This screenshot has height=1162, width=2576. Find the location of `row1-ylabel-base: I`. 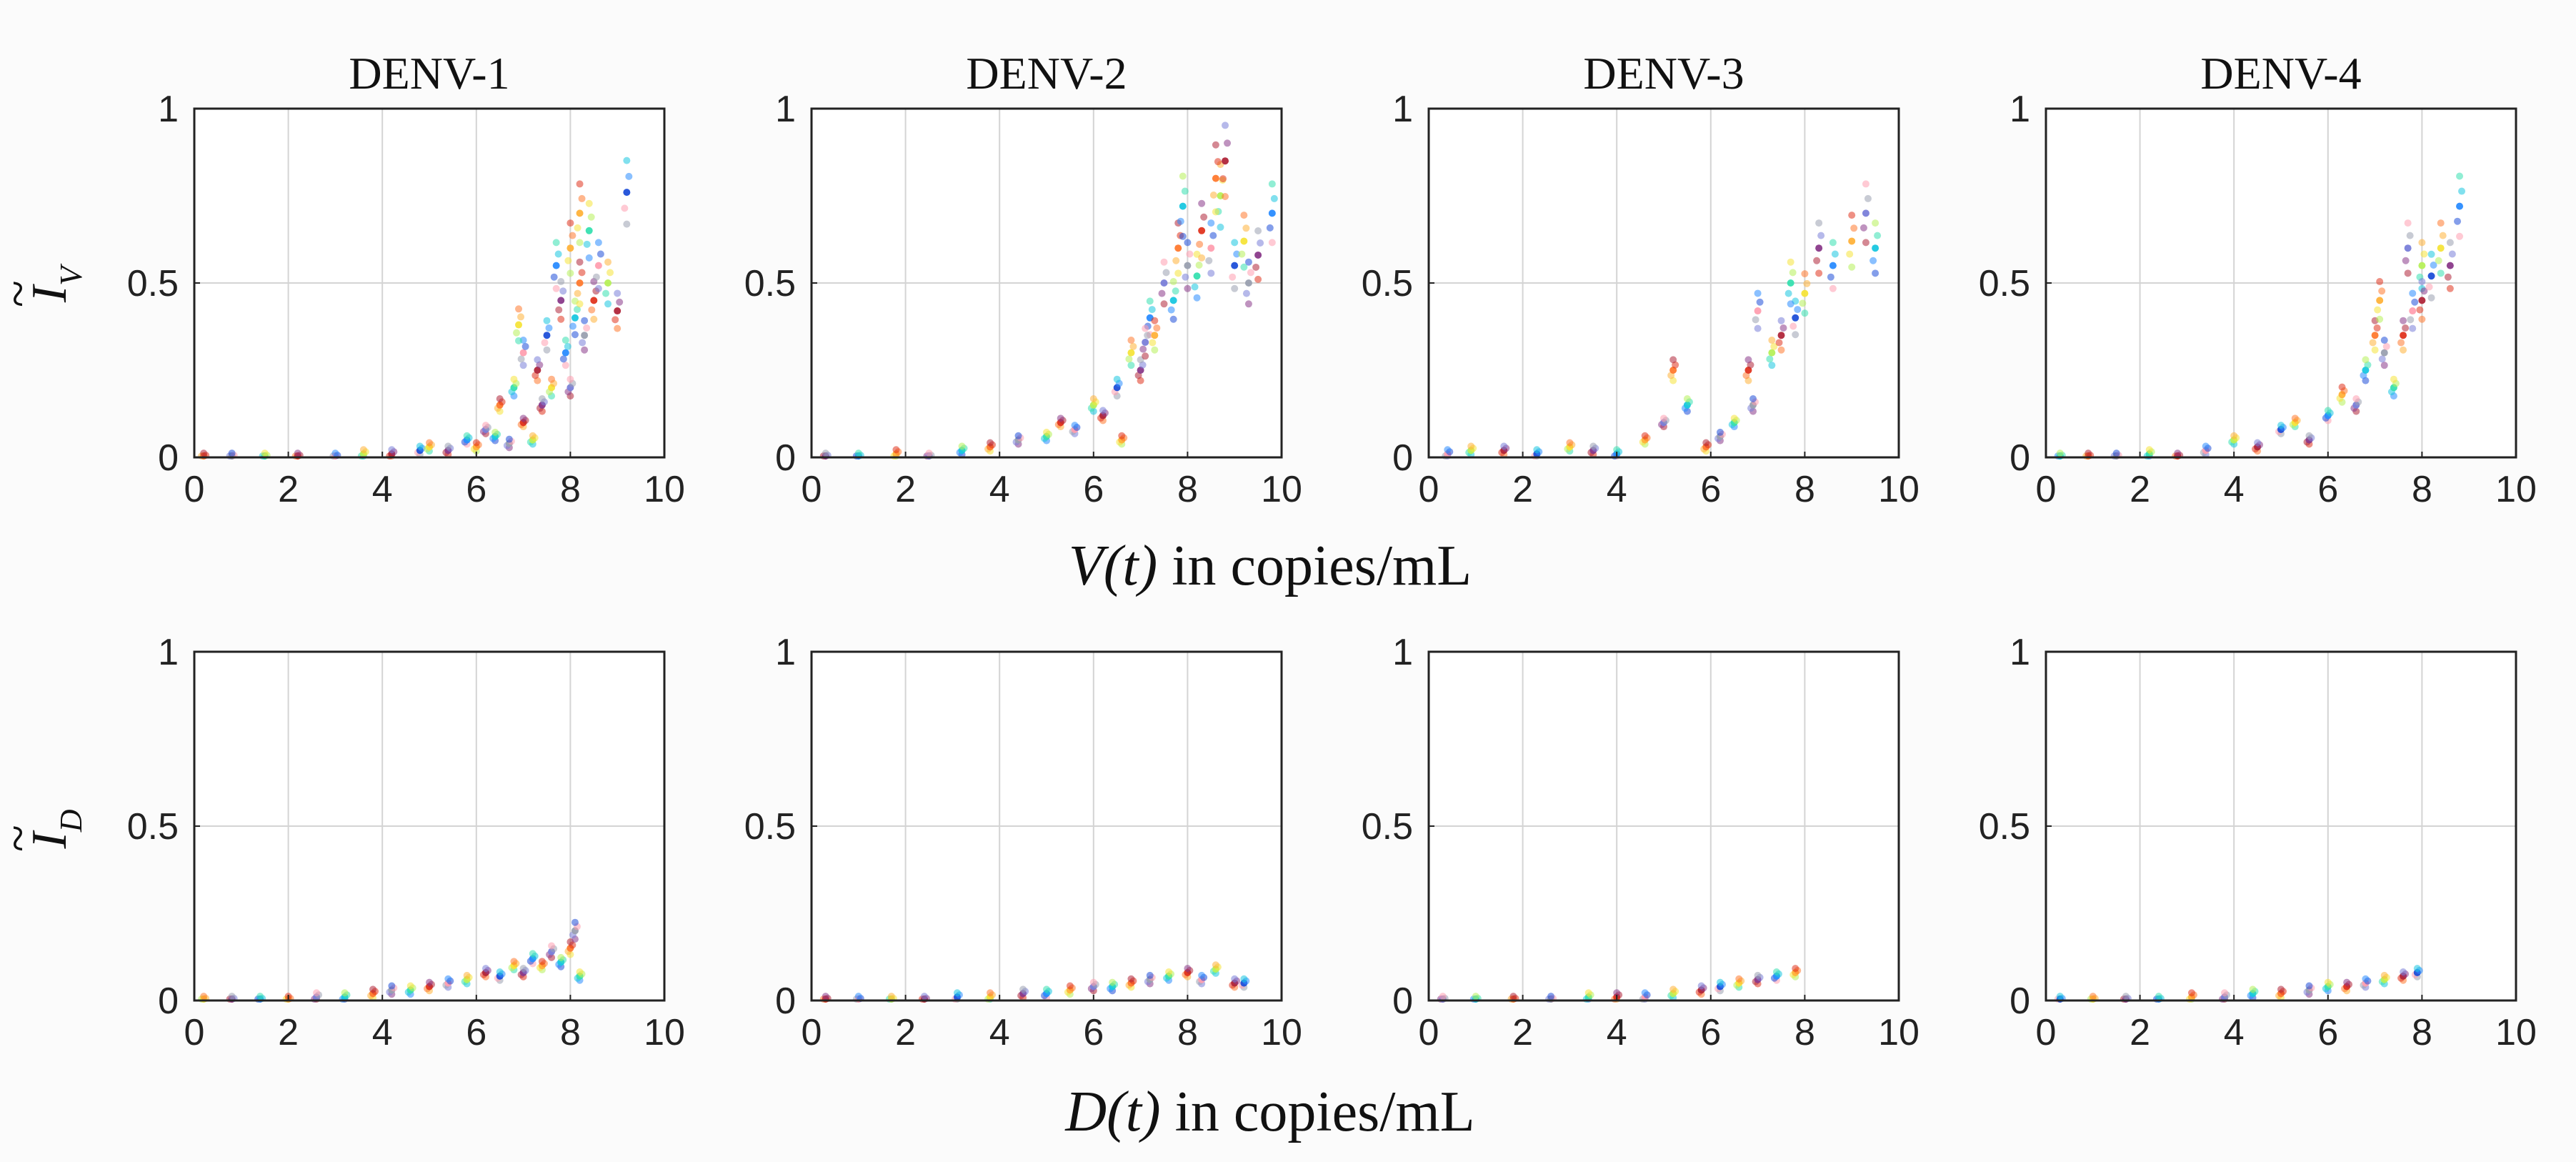

row1-ylabel-base: I is located at coordinates (50, 293).